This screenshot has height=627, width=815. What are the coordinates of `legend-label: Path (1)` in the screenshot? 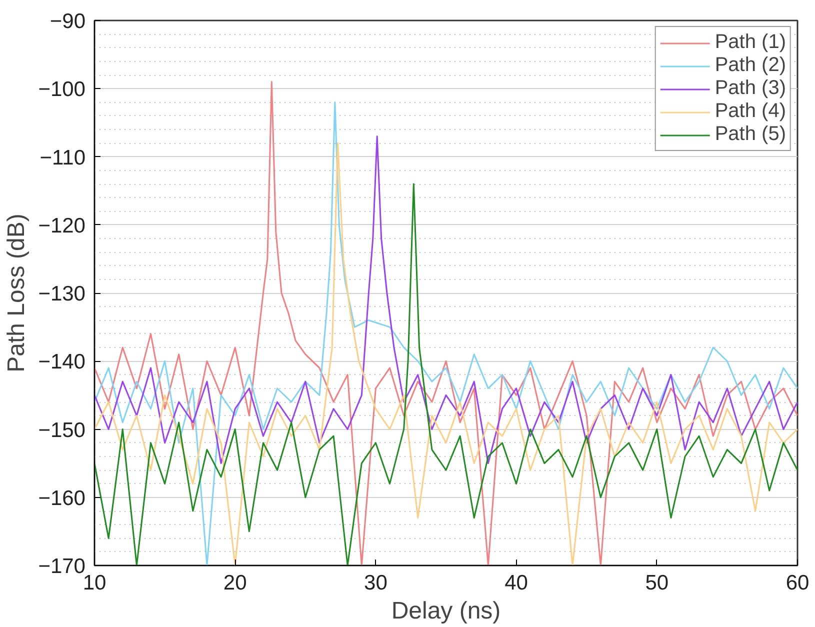 It's located at (750, 42).